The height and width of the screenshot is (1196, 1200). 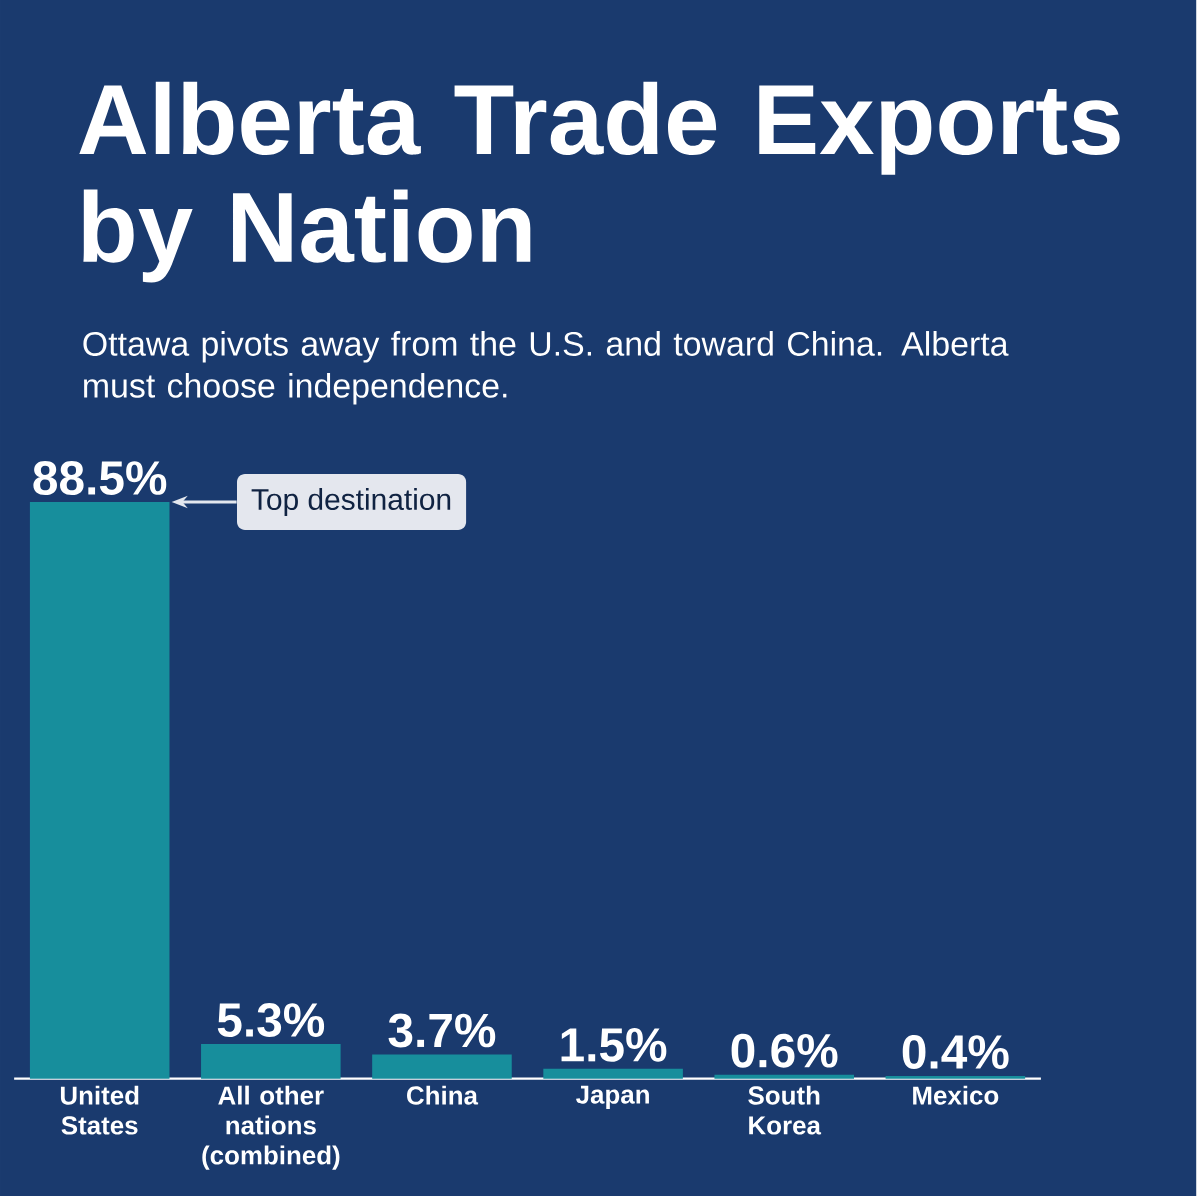 What do you see at coordinates (955, 1052) in the screenshot?
I see `data-label: 0.4%` at bounding box center [955, 1052].